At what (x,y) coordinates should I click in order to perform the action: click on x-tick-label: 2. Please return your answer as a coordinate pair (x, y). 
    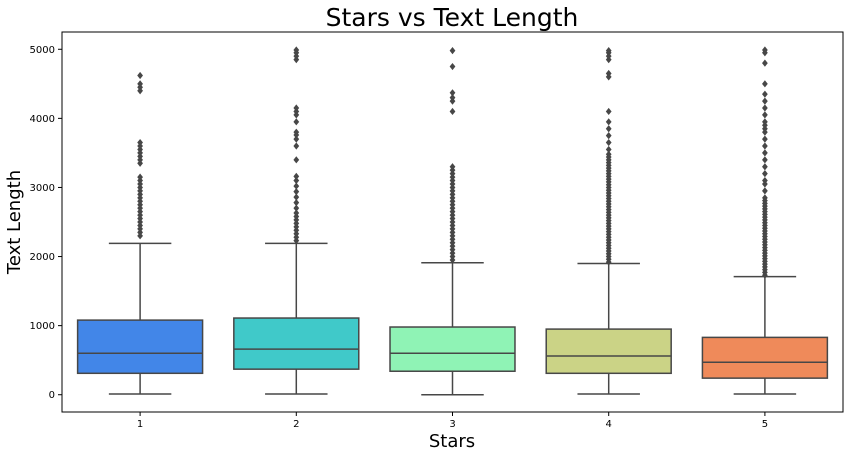
    Looking at the image, I should click on (296, 424).